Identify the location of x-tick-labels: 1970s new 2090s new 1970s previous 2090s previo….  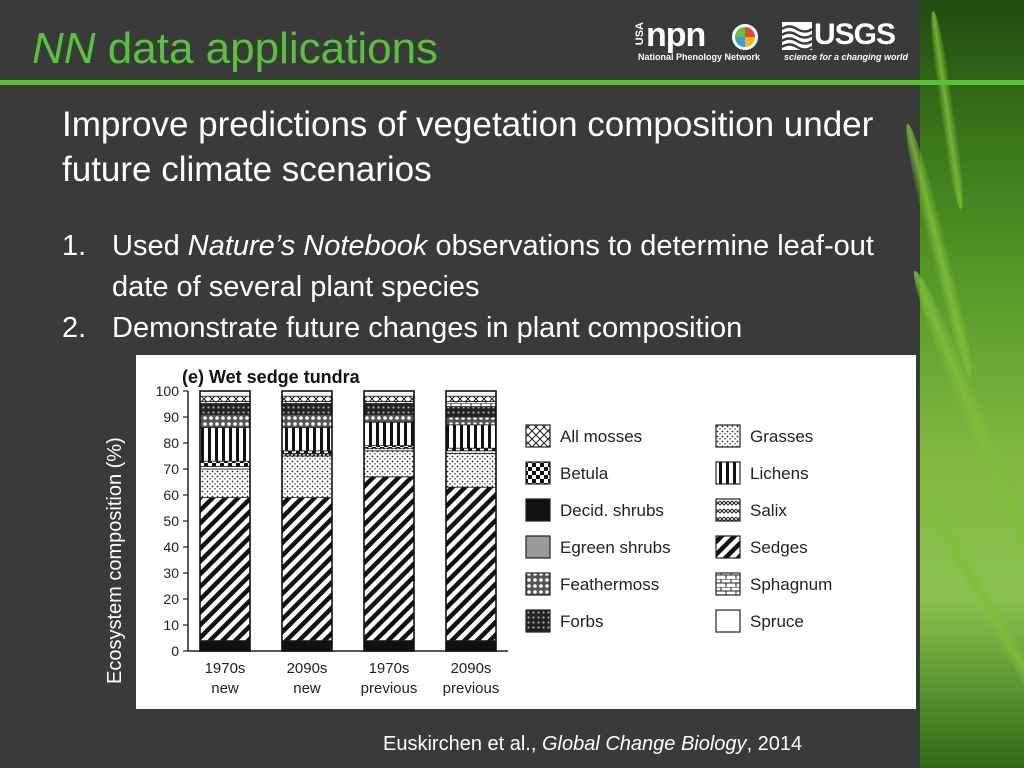
(352, 678).